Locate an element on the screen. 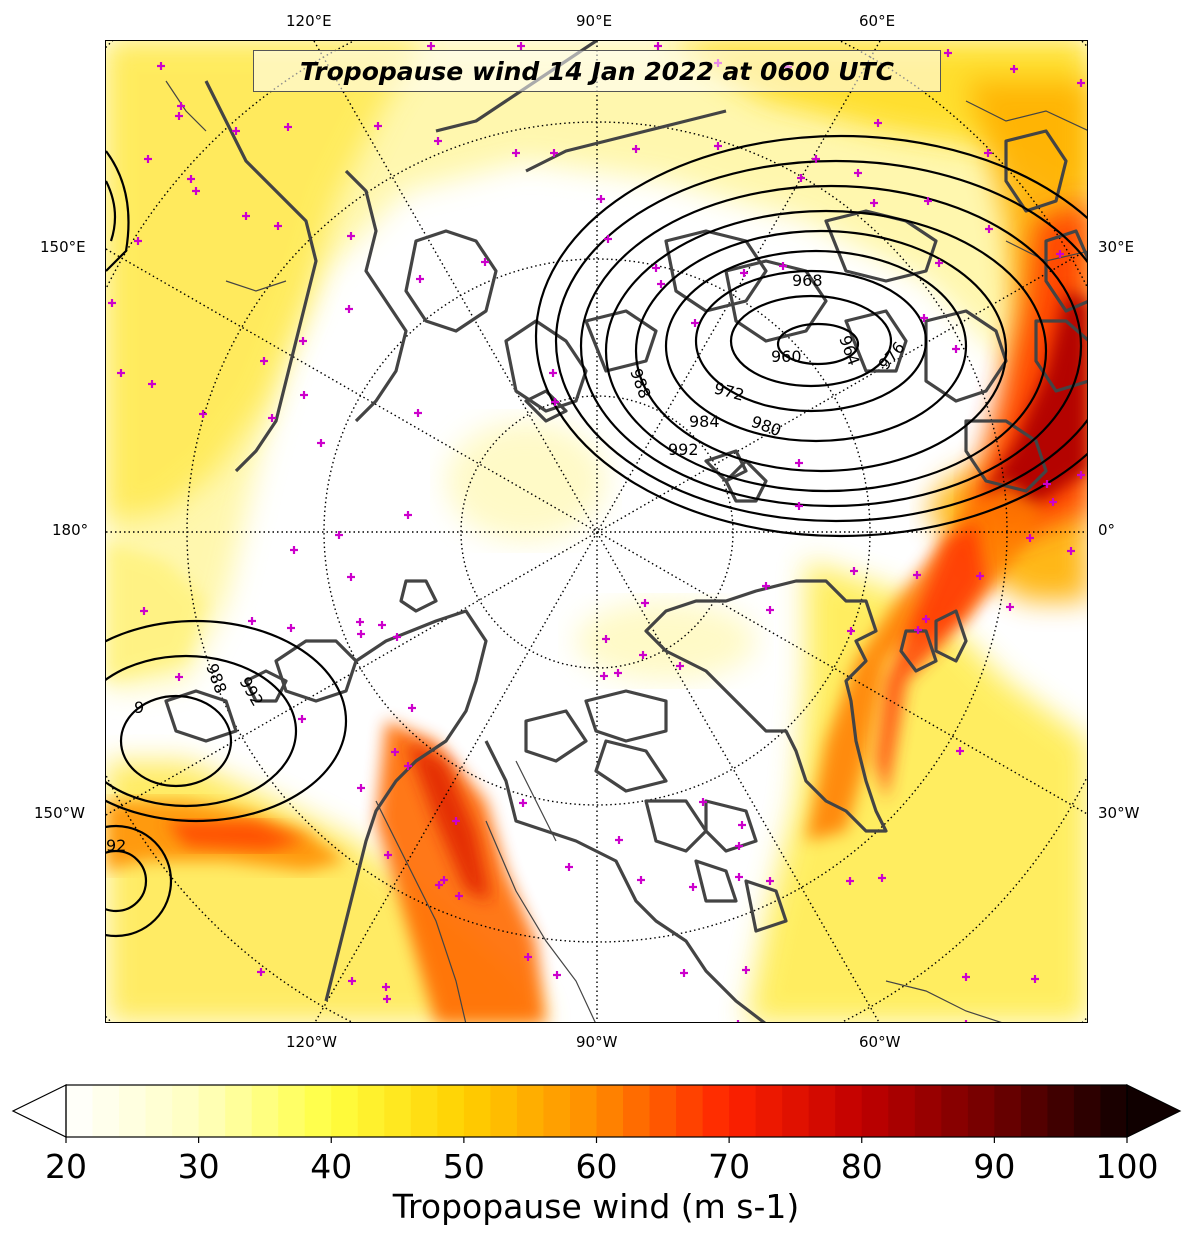 This screenshot has height=1238, width=1192. lon-label-bottom: 90°W is located at coordinates (597, 1042).